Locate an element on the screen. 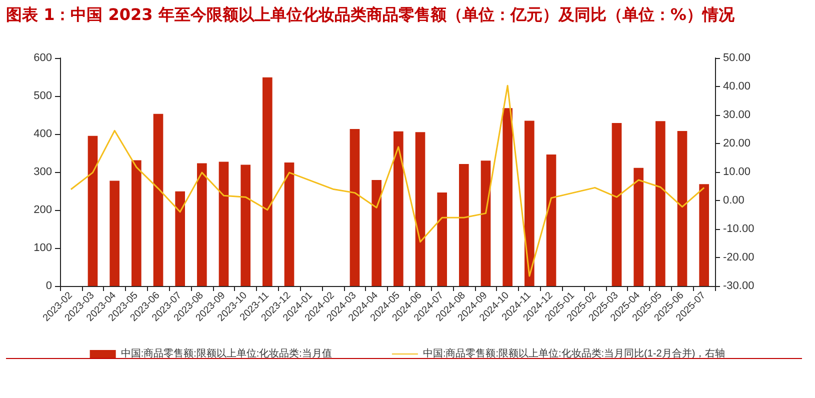 Image resolution: width=815 pixels, height=398 pixels. y-tick-label: 600 is located at coordinates (43, 58).